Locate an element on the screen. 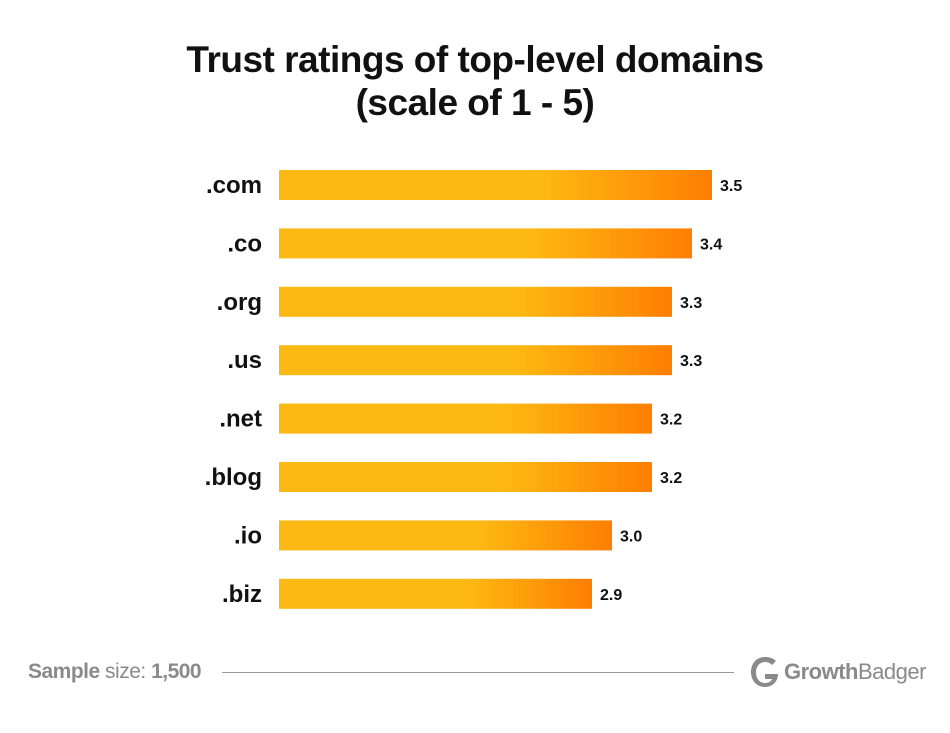  growthbadger-logo: Growth Badger is located at coordinates (837, 672).